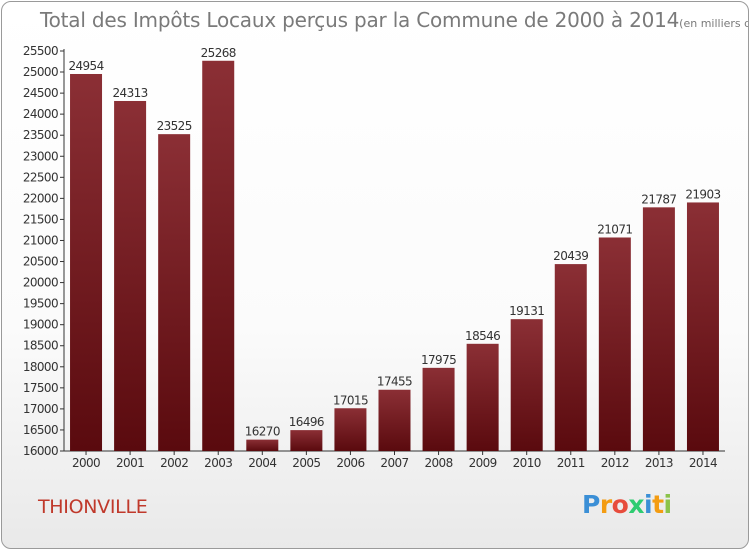  Describe the element at coordinates (40, 156) in the screenshot. I see `y-tick-label: 23000` at that location.